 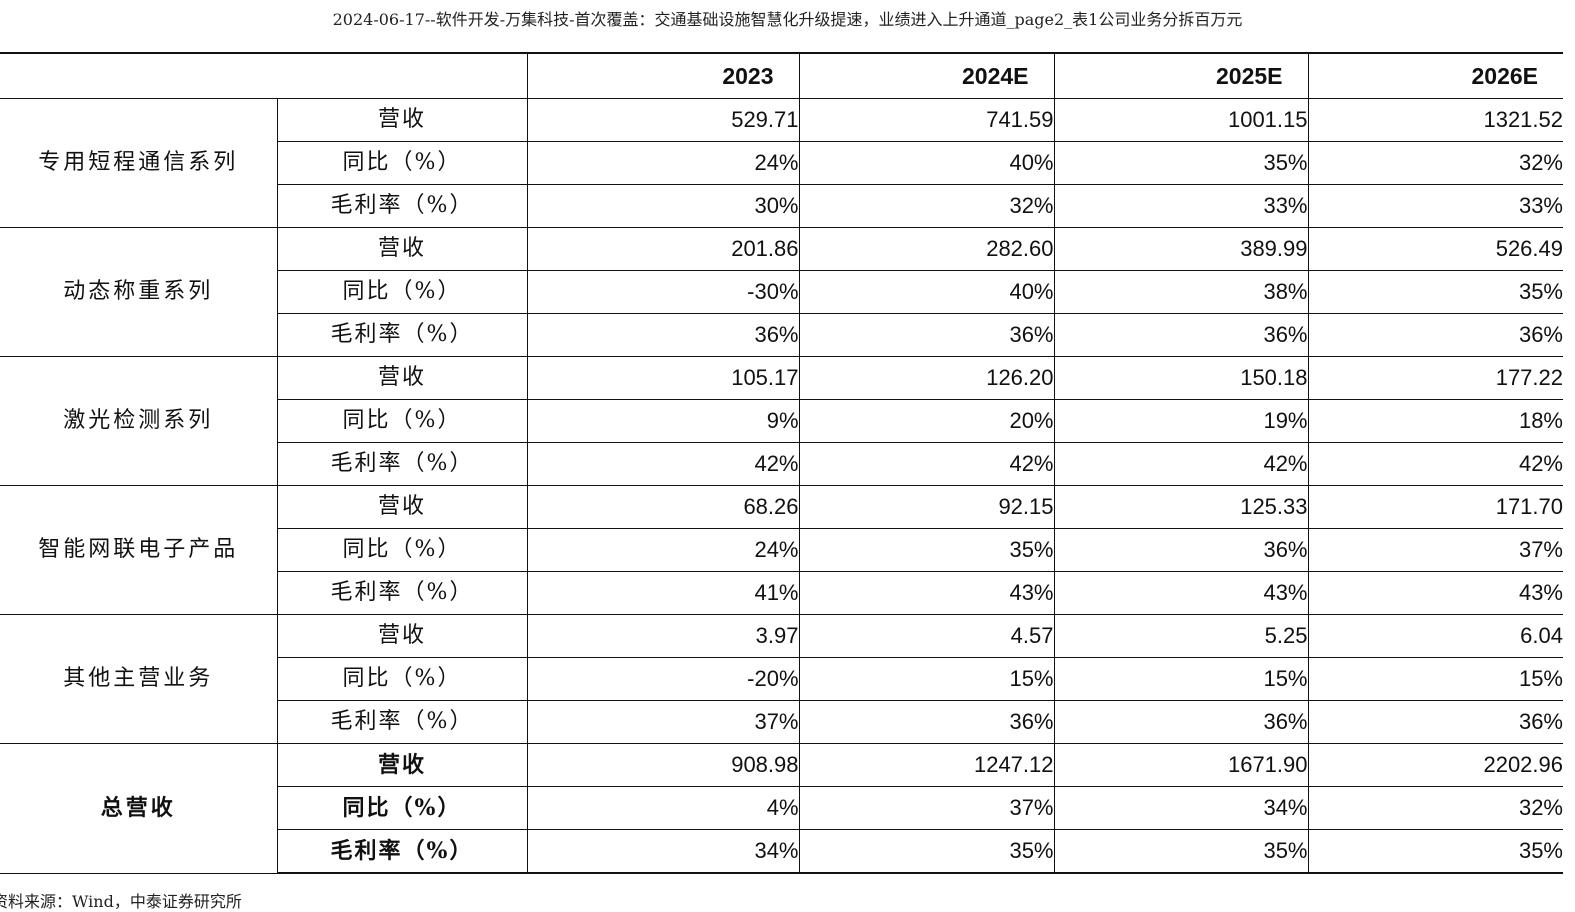 I want to click on table-row: 同比（%） 4% 37% 34% 32%, so click(x=781, y=808).